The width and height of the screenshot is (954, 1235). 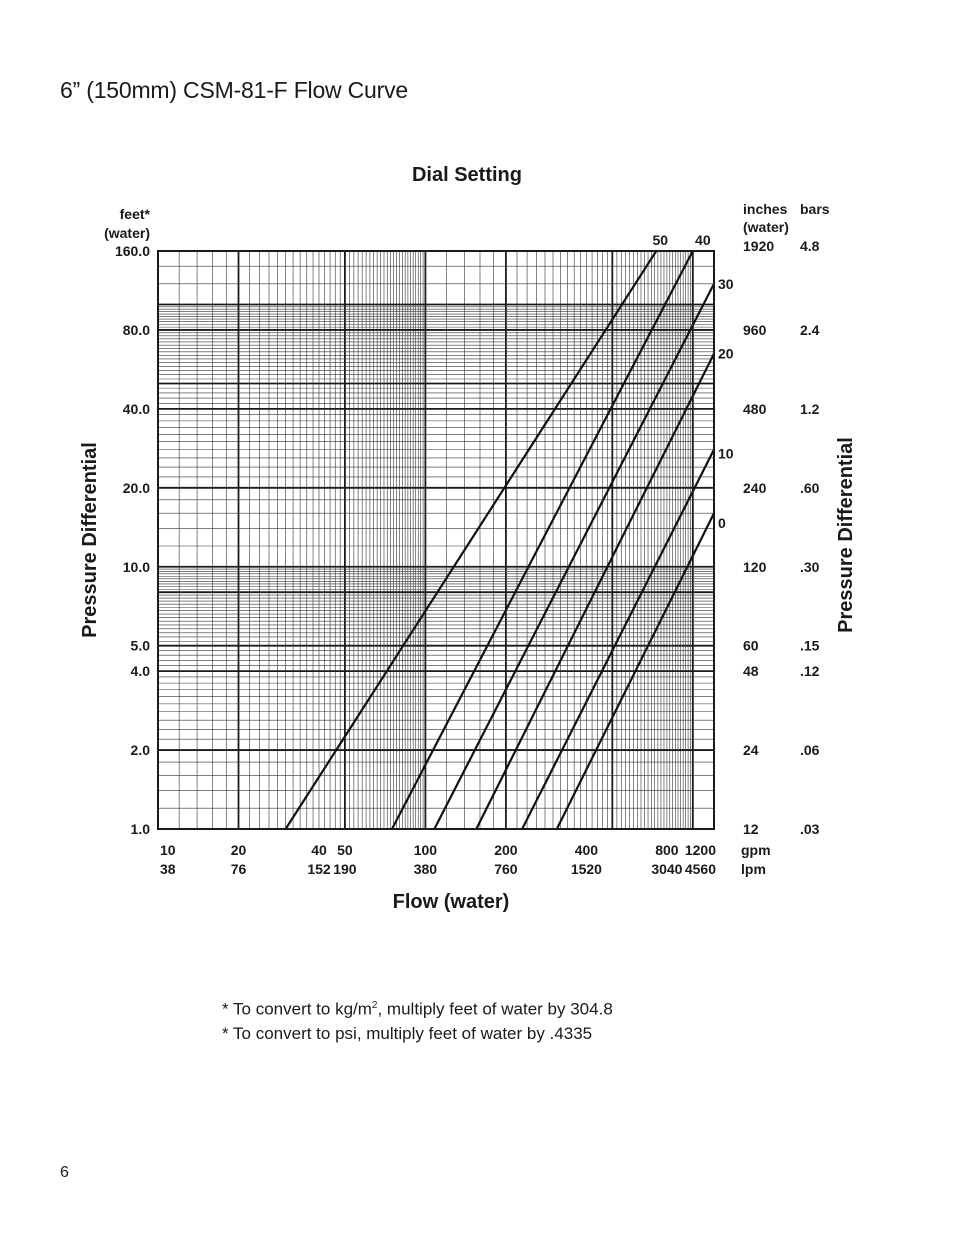 What do you see at coordinates (751, 671) in the screenshot?
I see `y-tick-inches: 48` at bounding box center [751, 671].